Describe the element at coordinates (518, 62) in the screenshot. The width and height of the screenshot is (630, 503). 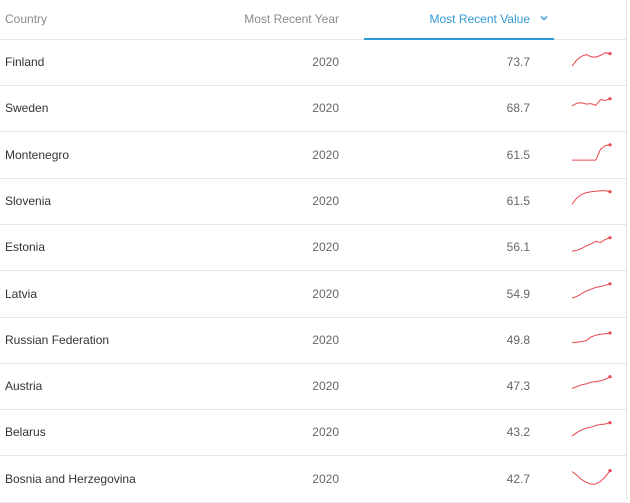
I see `cell-value: 73.7` at that location.